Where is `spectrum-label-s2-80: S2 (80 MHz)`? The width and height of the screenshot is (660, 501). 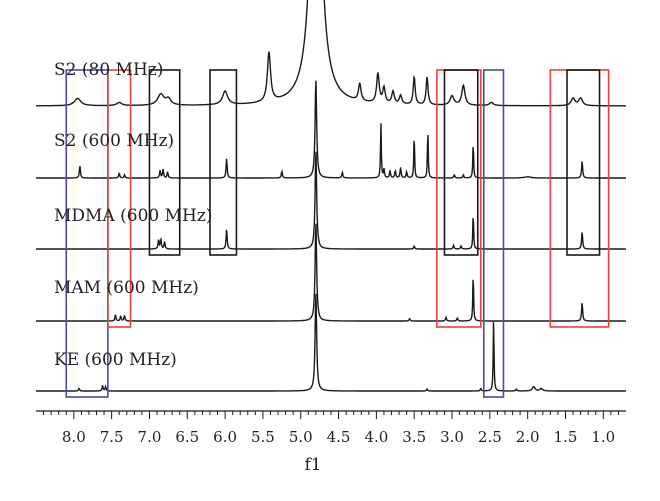 spectrum-label-s2-80: S2 (80 MHz) is located at coordinates (108, 70).